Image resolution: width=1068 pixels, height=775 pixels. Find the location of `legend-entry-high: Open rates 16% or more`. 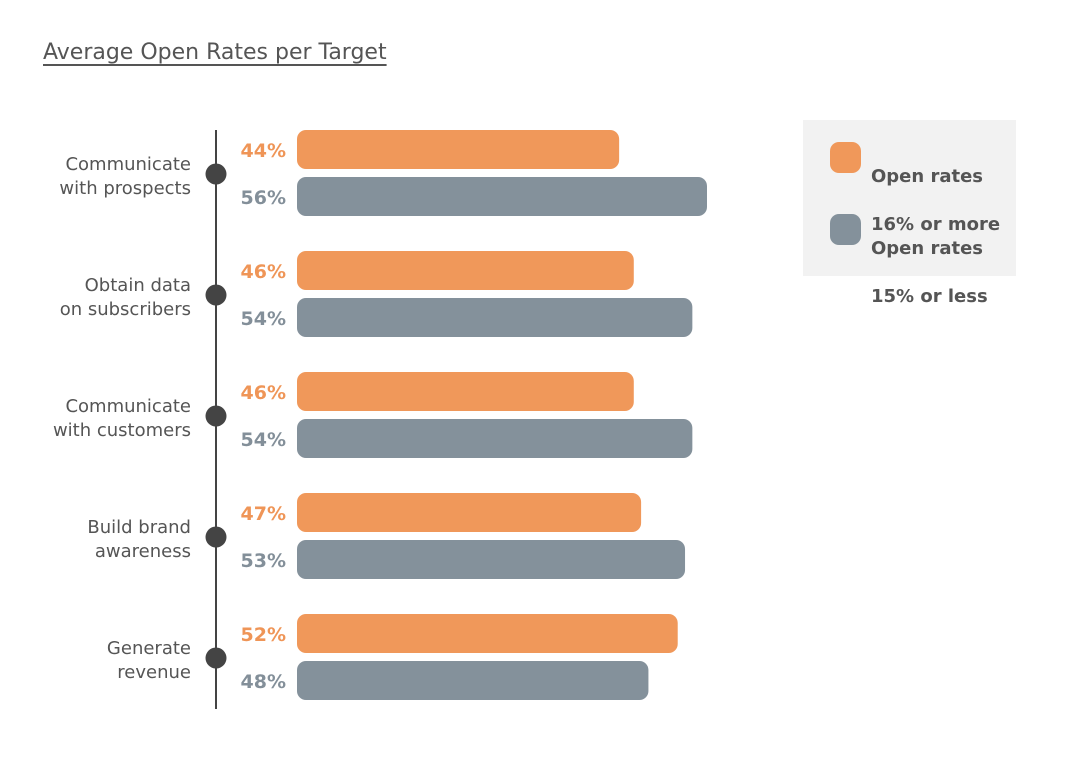

legend-entry-high: Open rates 16% or more is located at coordinates (915, 201).